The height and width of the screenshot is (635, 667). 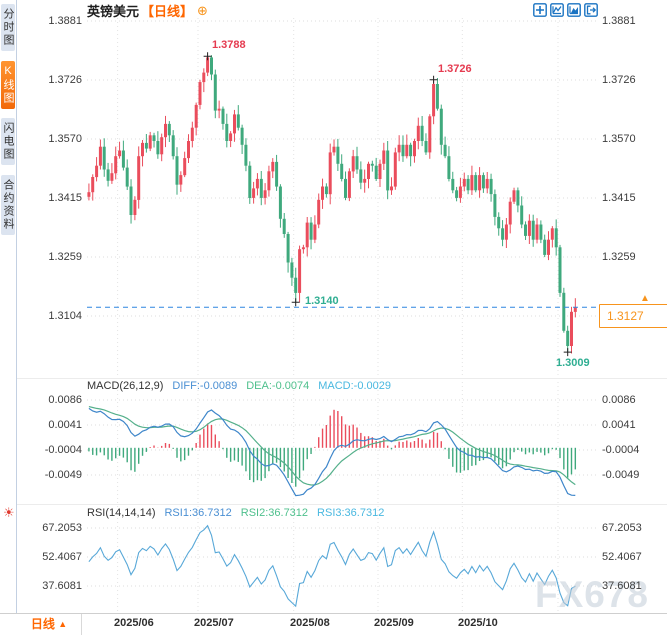 What do you see at coordinates (49, 624) in the screenshot?
I see `period-dropdown: 日线 ▲` at bounding box center [49, 624].